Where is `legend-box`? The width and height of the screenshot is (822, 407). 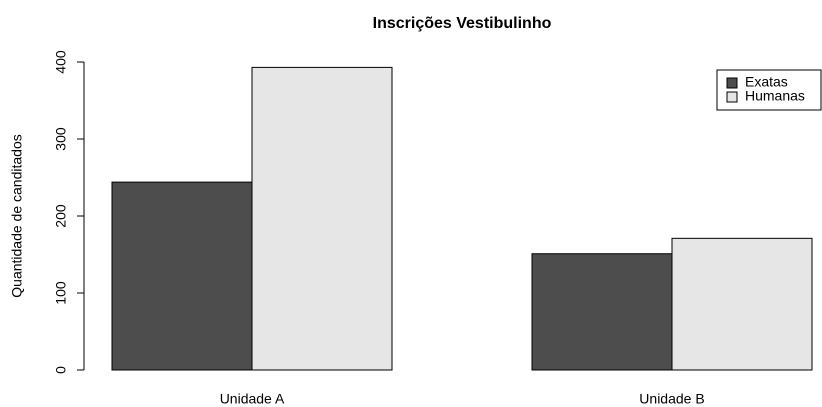
legend-box is located at coordinates (769, 90).